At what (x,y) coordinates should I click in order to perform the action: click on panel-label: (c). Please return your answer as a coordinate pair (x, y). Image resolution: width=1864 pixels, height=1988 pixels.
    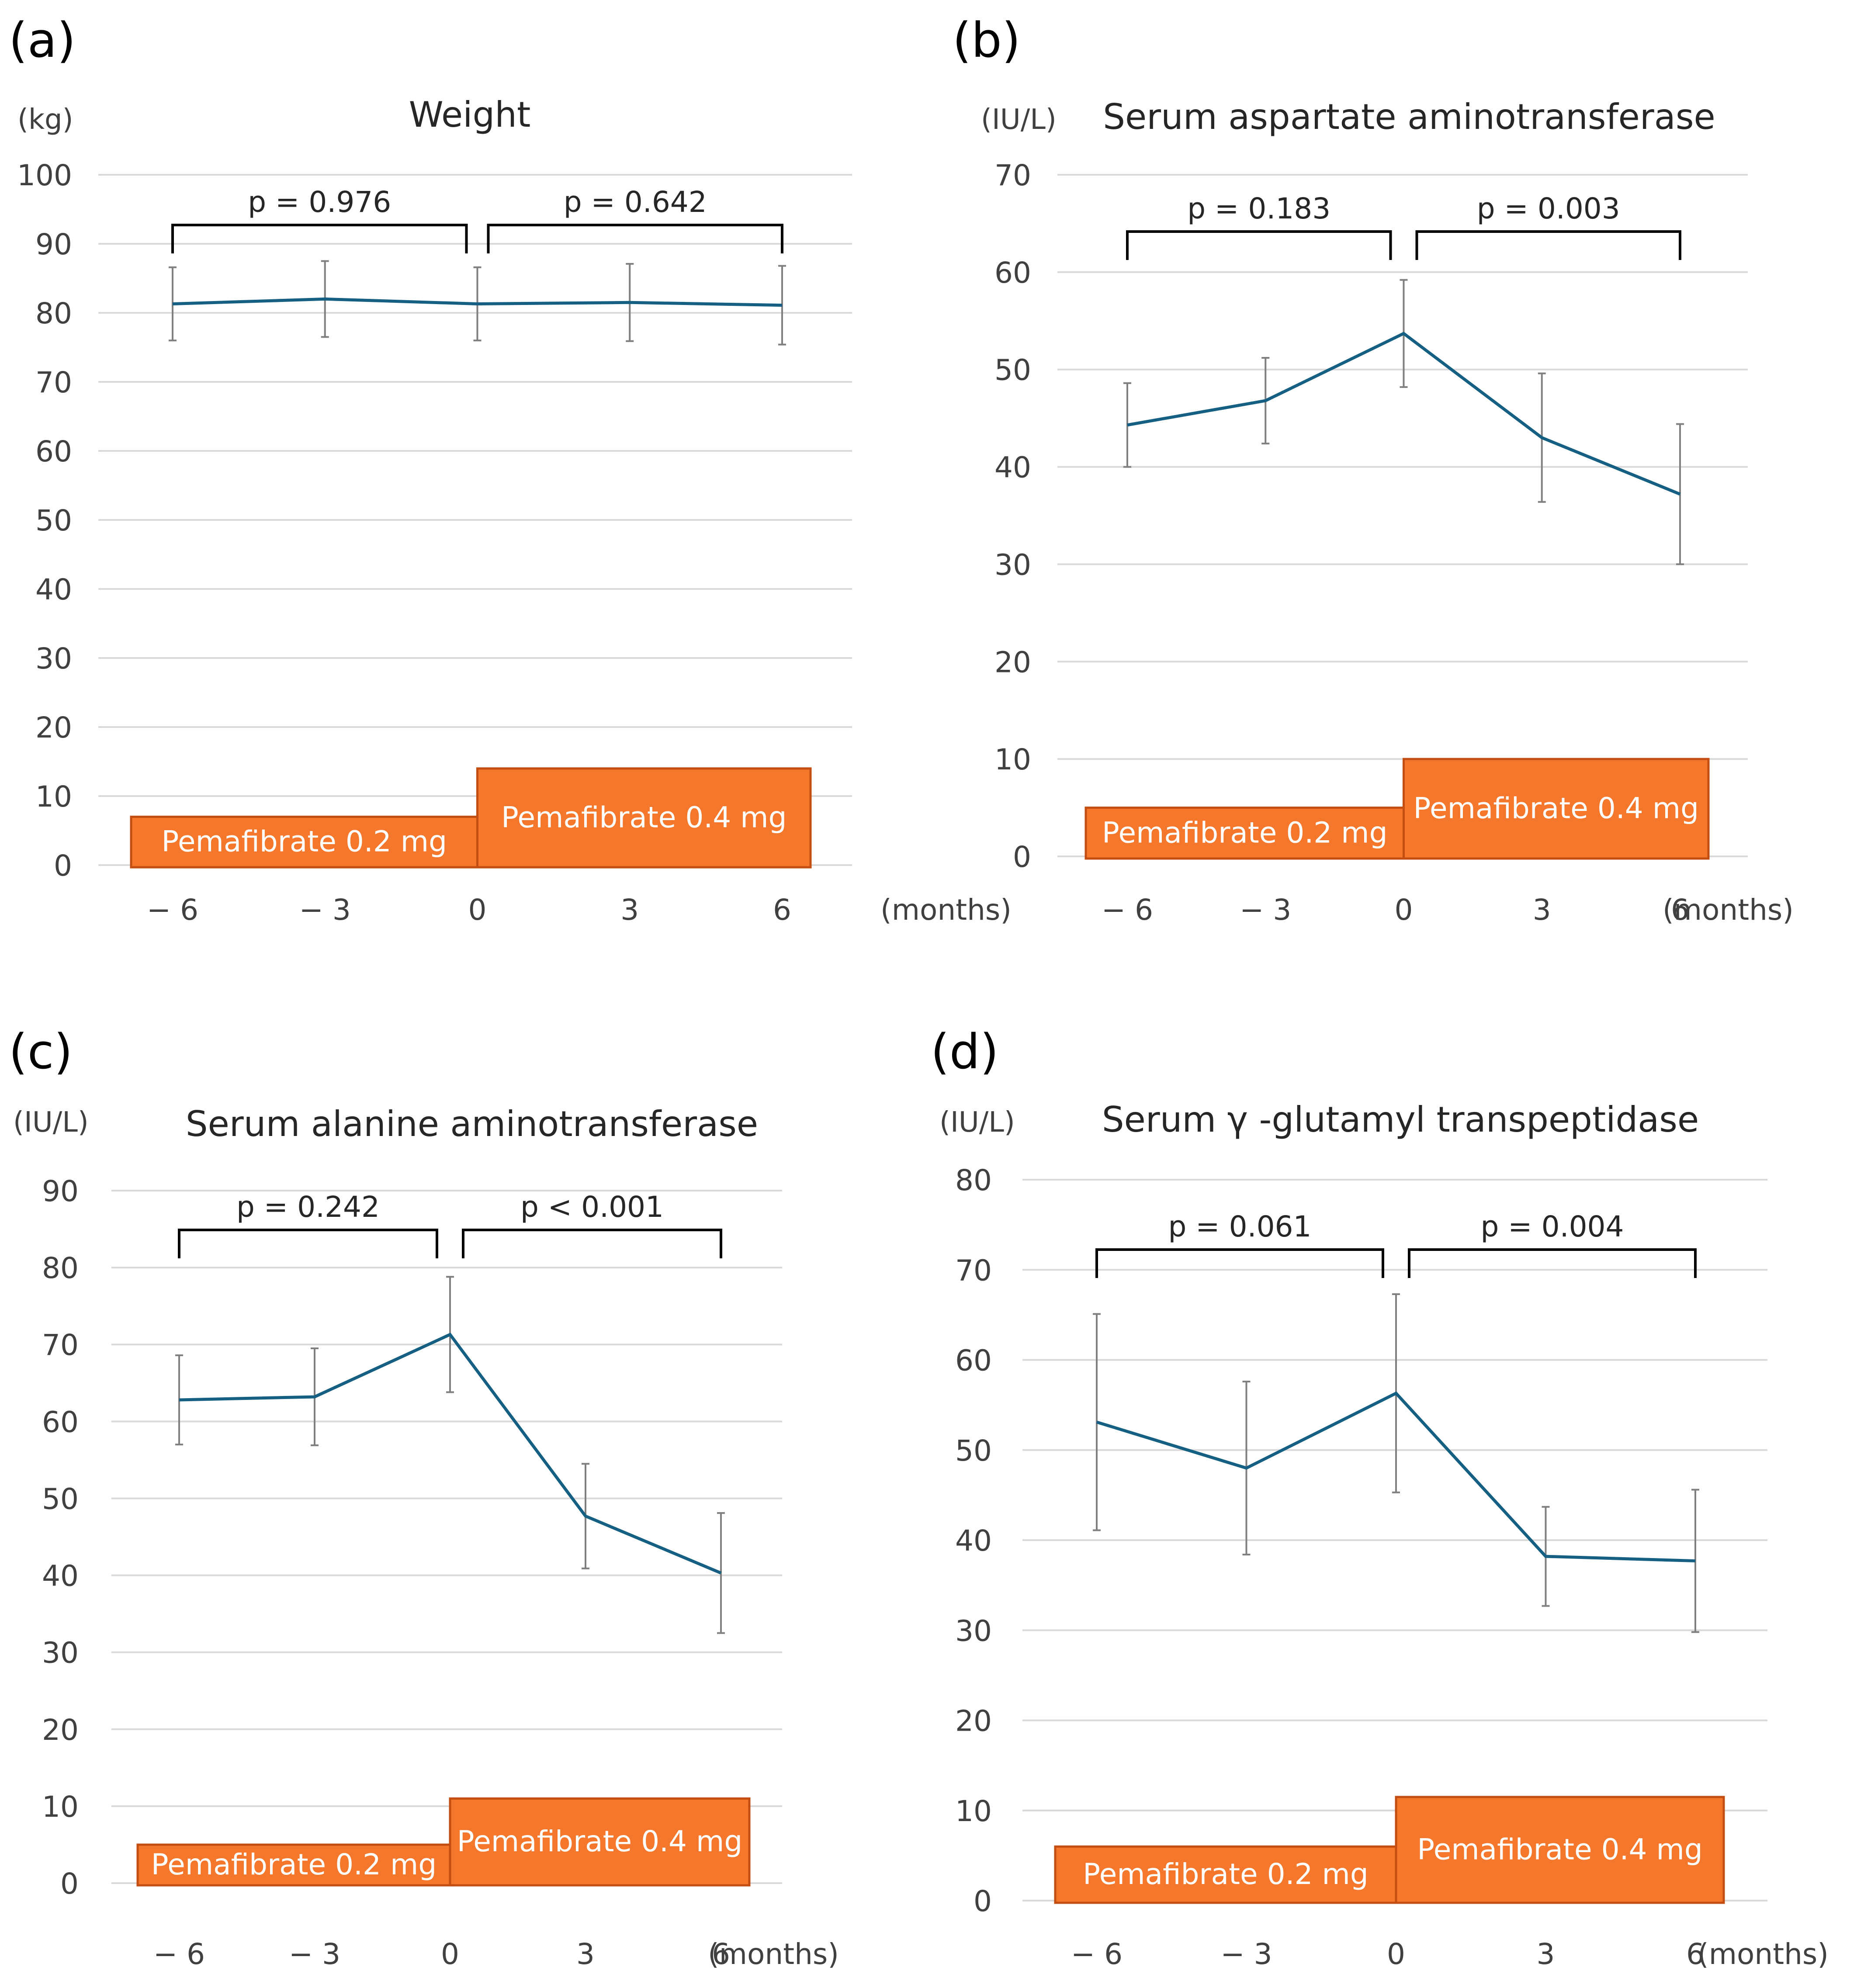
    Looking at the image, I should click on (41, 1052).